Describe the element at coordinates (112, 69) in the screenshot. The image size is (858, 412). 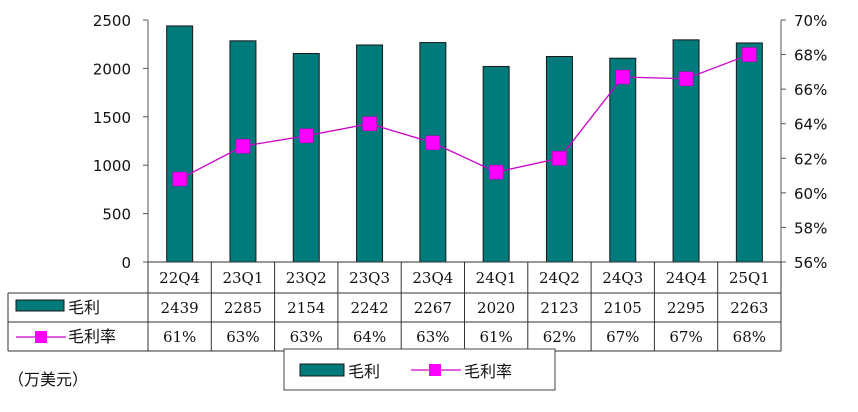
I see `left-tick-label: 2000` at that location.